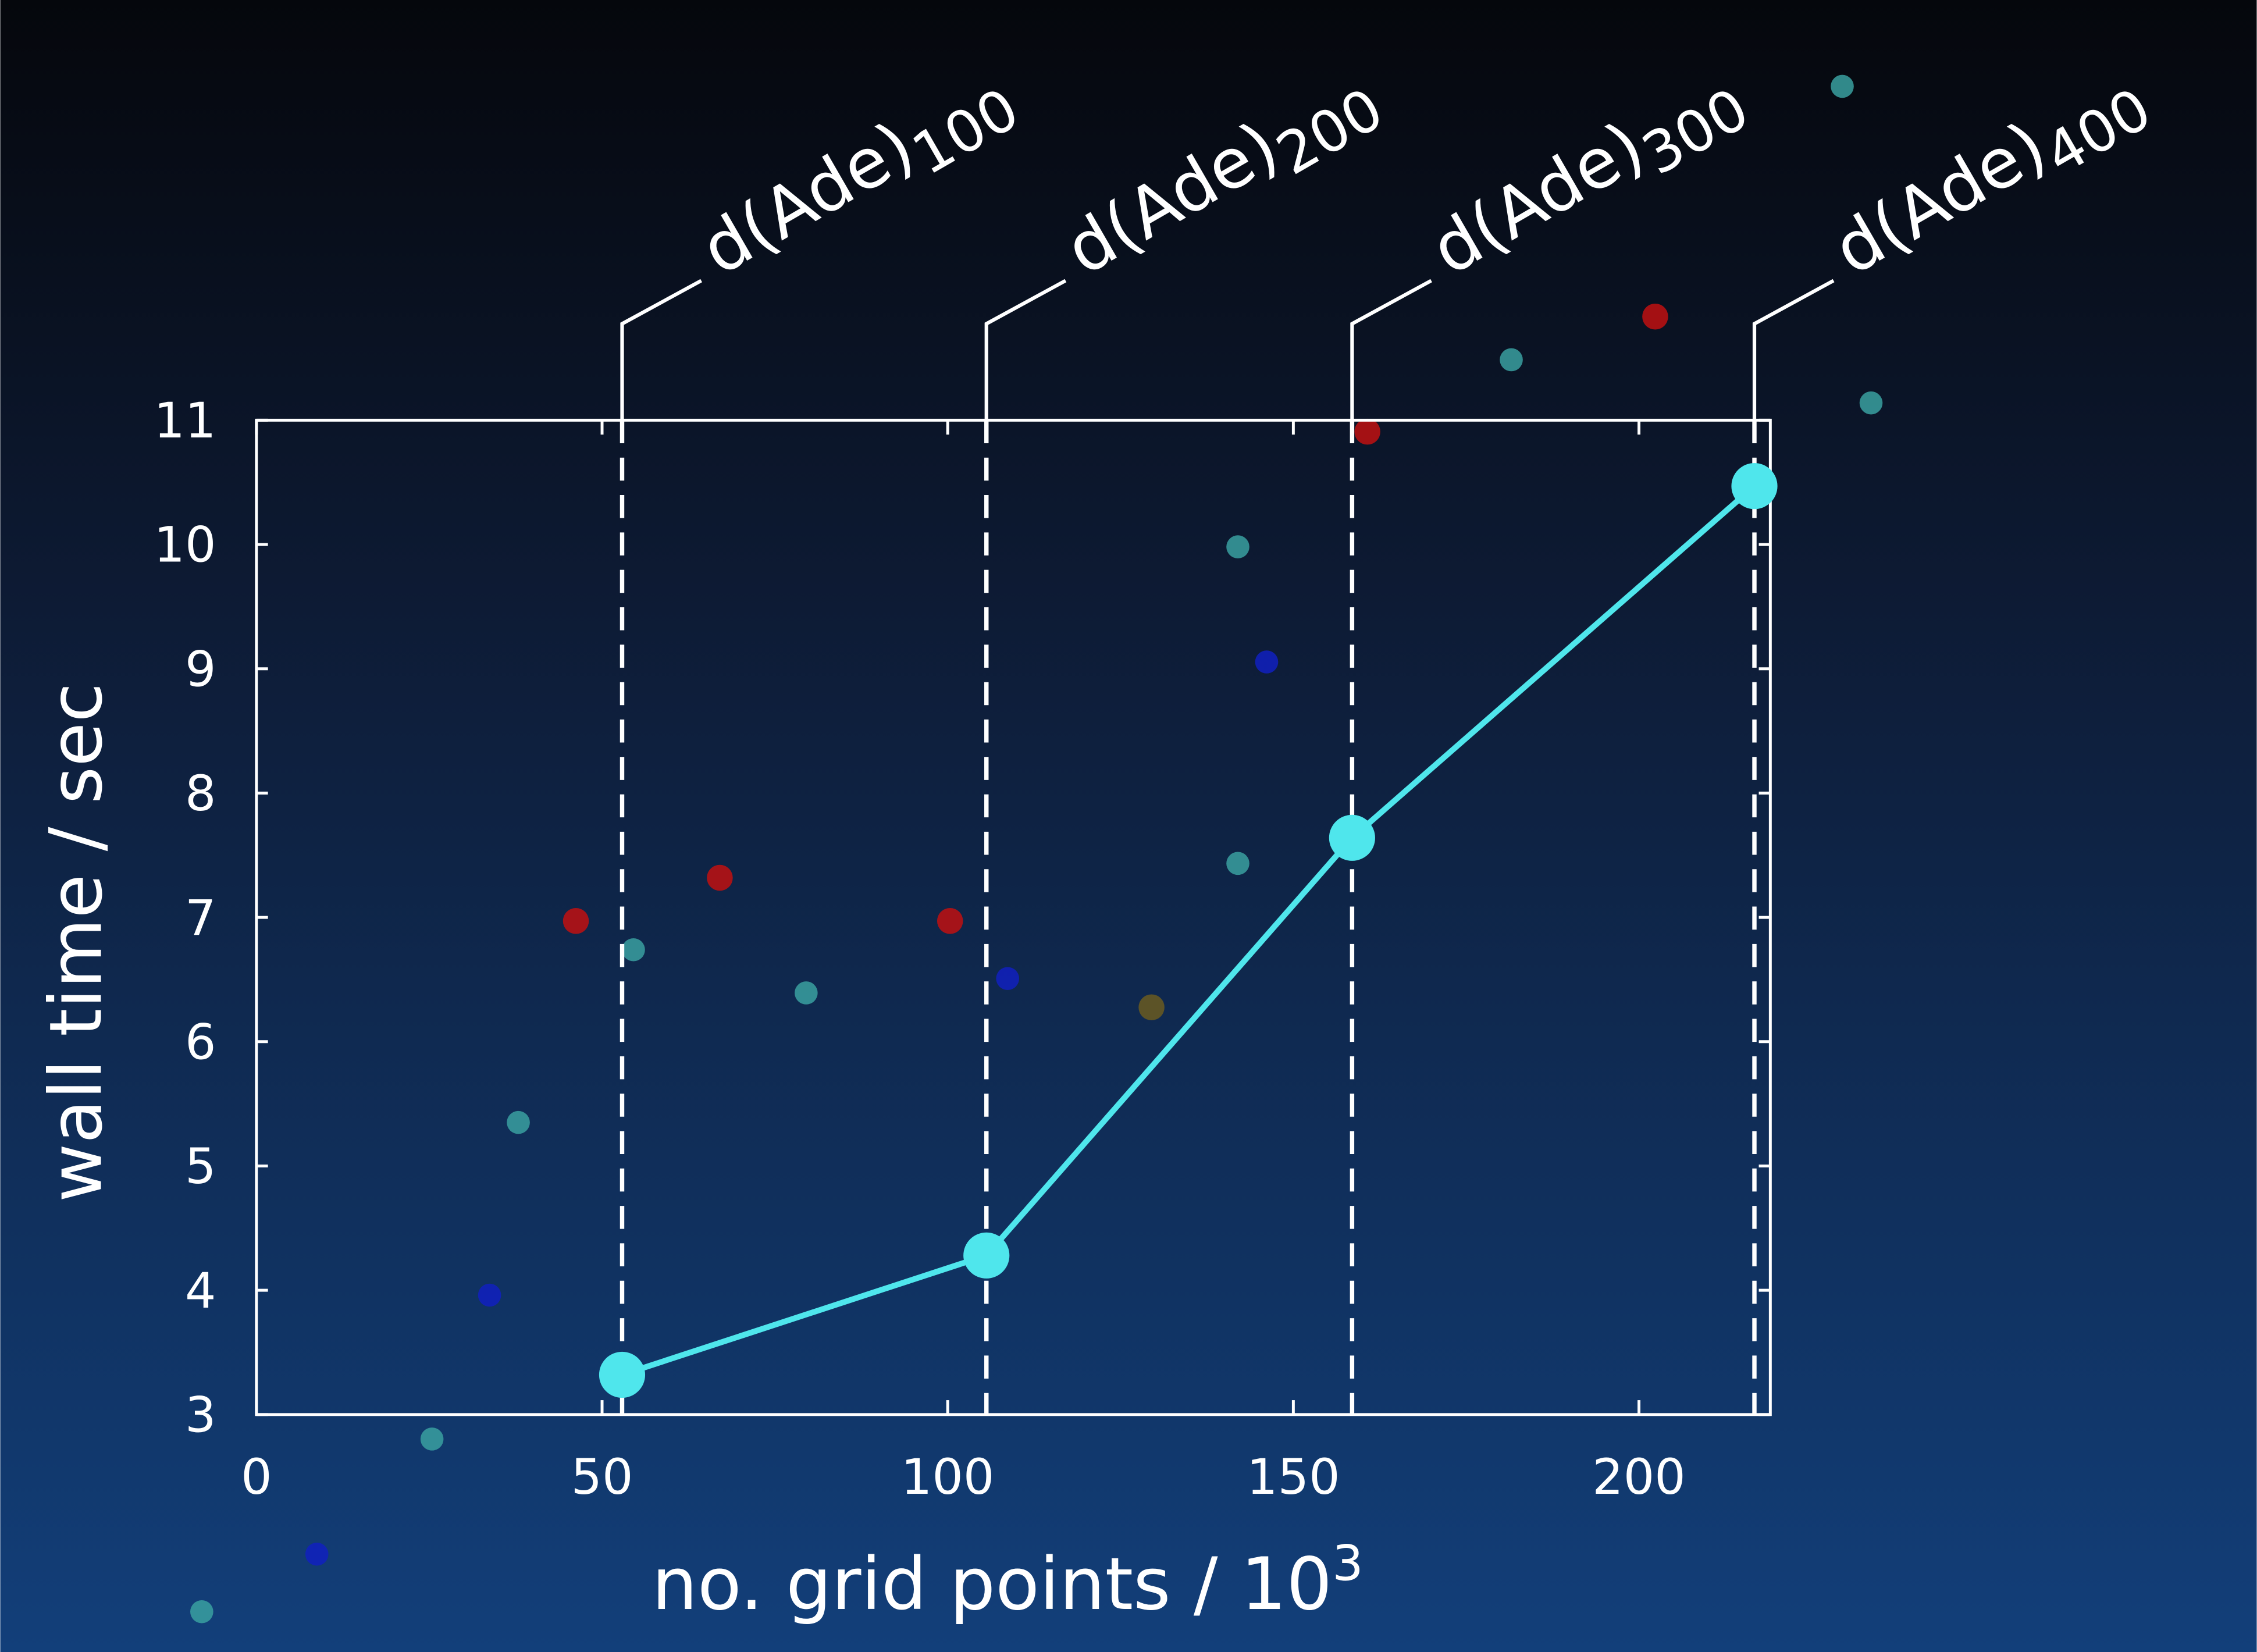 The image size is (2257, 1652). Describe the element at coordinates (256, 1476) in the screenshot. I see `x-tick-label: 0` at that location.